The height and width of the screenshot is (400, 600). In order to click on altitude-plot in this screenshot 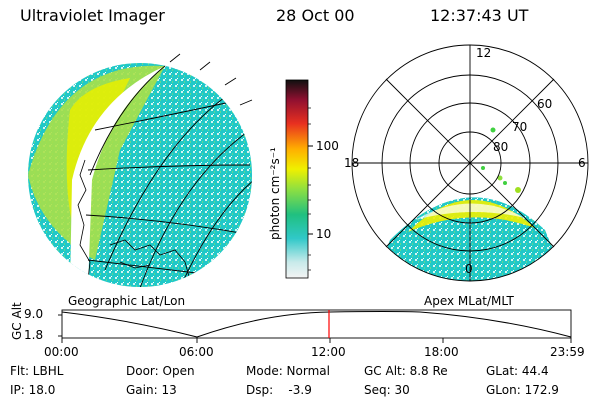, I will do `click(315, 326)`.